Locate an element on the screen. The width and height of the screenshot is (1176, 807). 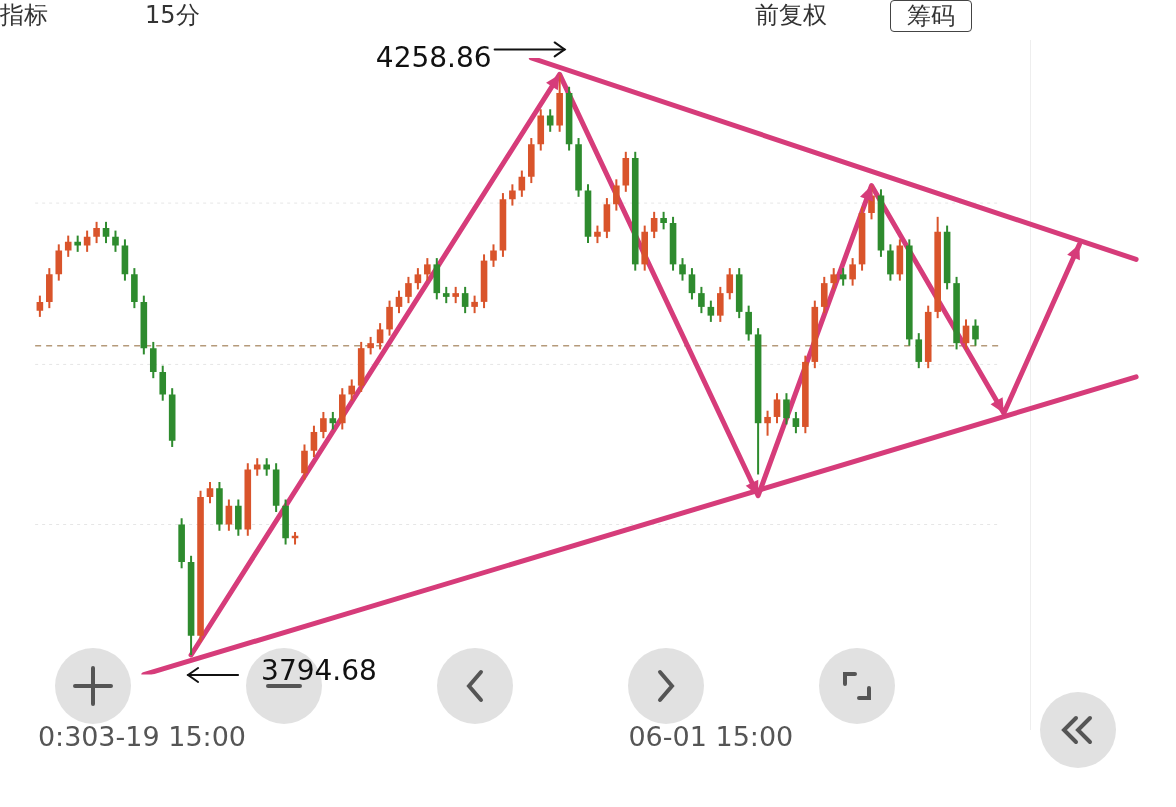
text: 指标 is located at coordinates (24, 15).